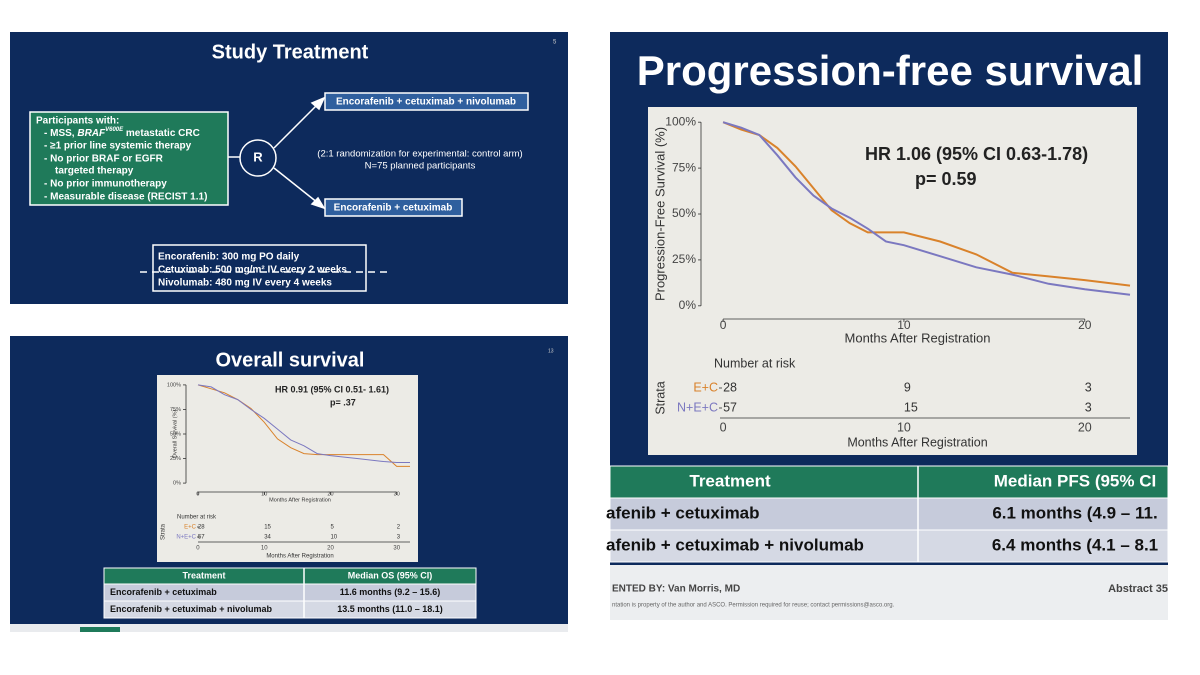 This screenshot has height=675, width=1200. Describe the element at coordinates (420, 166) in the screenshot. I see `randomization-text: N=75 planned participants` at that location.